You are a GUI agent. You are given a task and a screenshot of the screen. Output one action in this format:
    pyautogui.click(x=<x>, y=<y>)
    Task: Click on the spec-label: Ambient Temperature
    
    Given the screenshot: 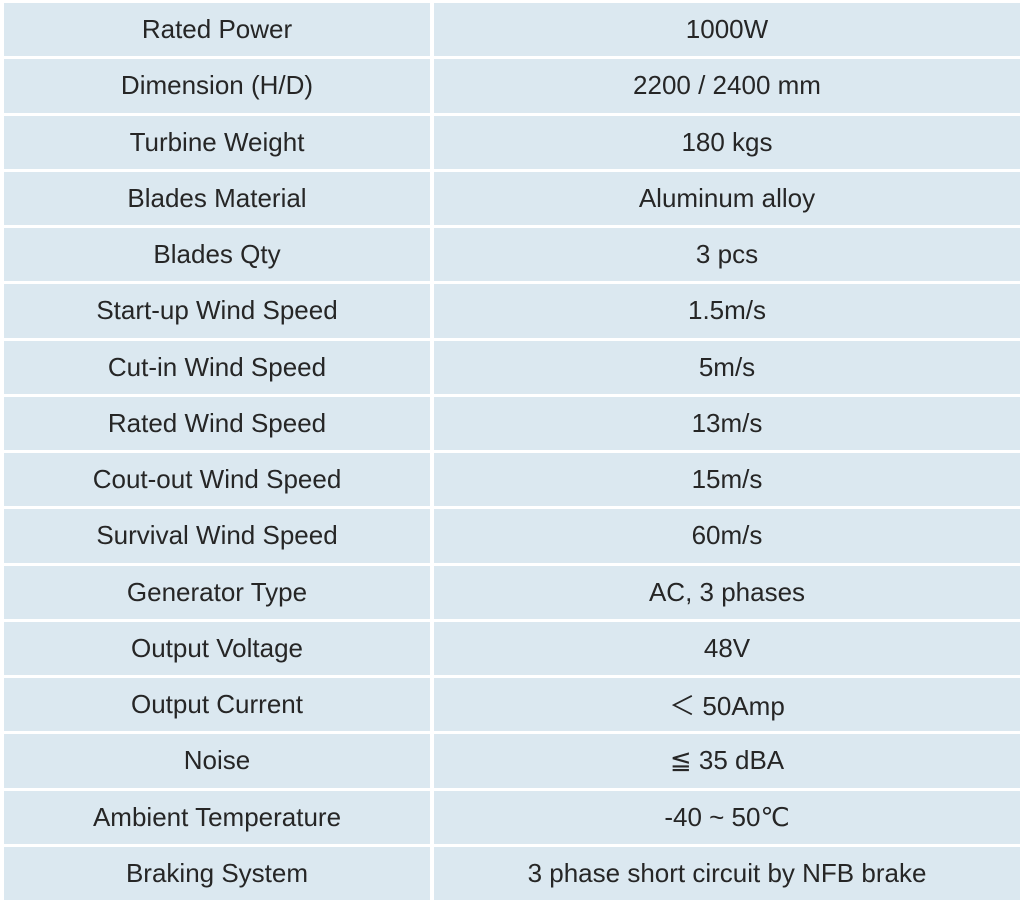 What is the action you would take?
    pyautogui.click(x=217, y=817)
    